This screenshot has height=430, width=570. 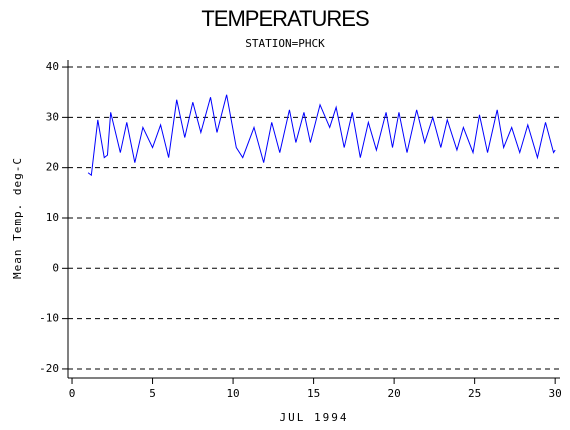 What do you see at coordinates (52, 167) in the screenshot?
I see `y-tick-label: 20` at bounding box center [52, 167].